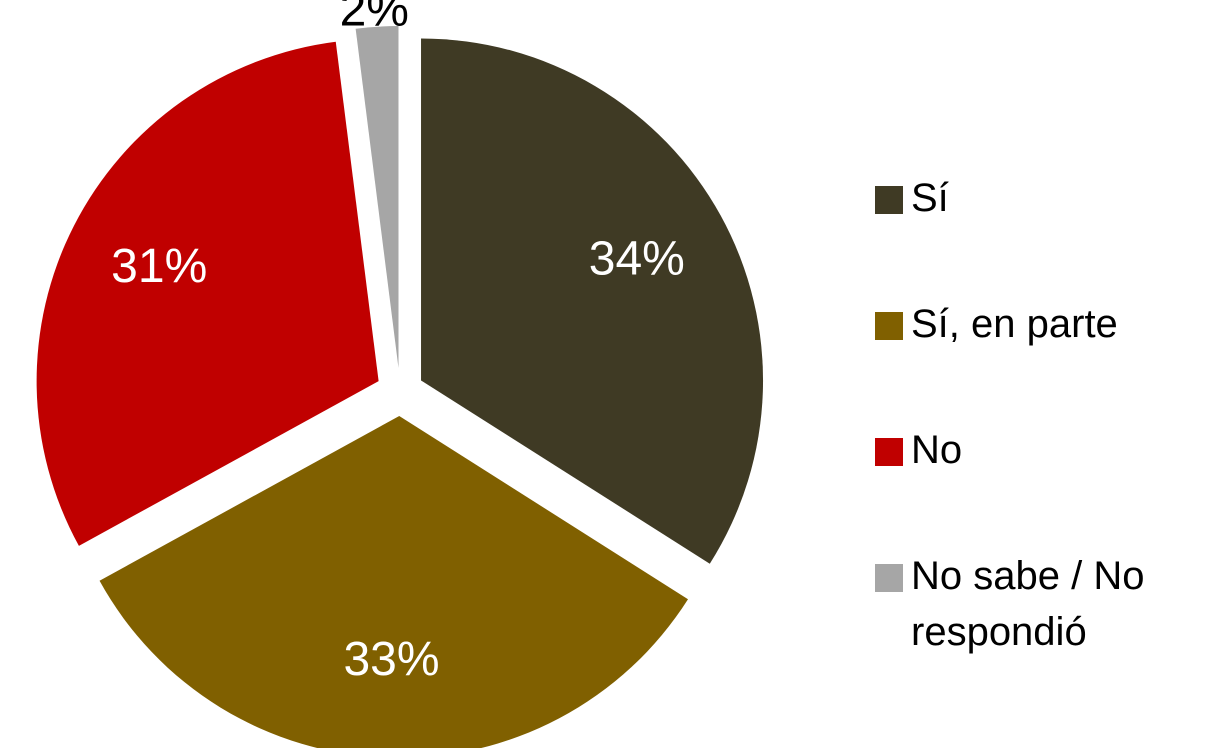  I want to click on data-label: 33%, so click(391, 659).